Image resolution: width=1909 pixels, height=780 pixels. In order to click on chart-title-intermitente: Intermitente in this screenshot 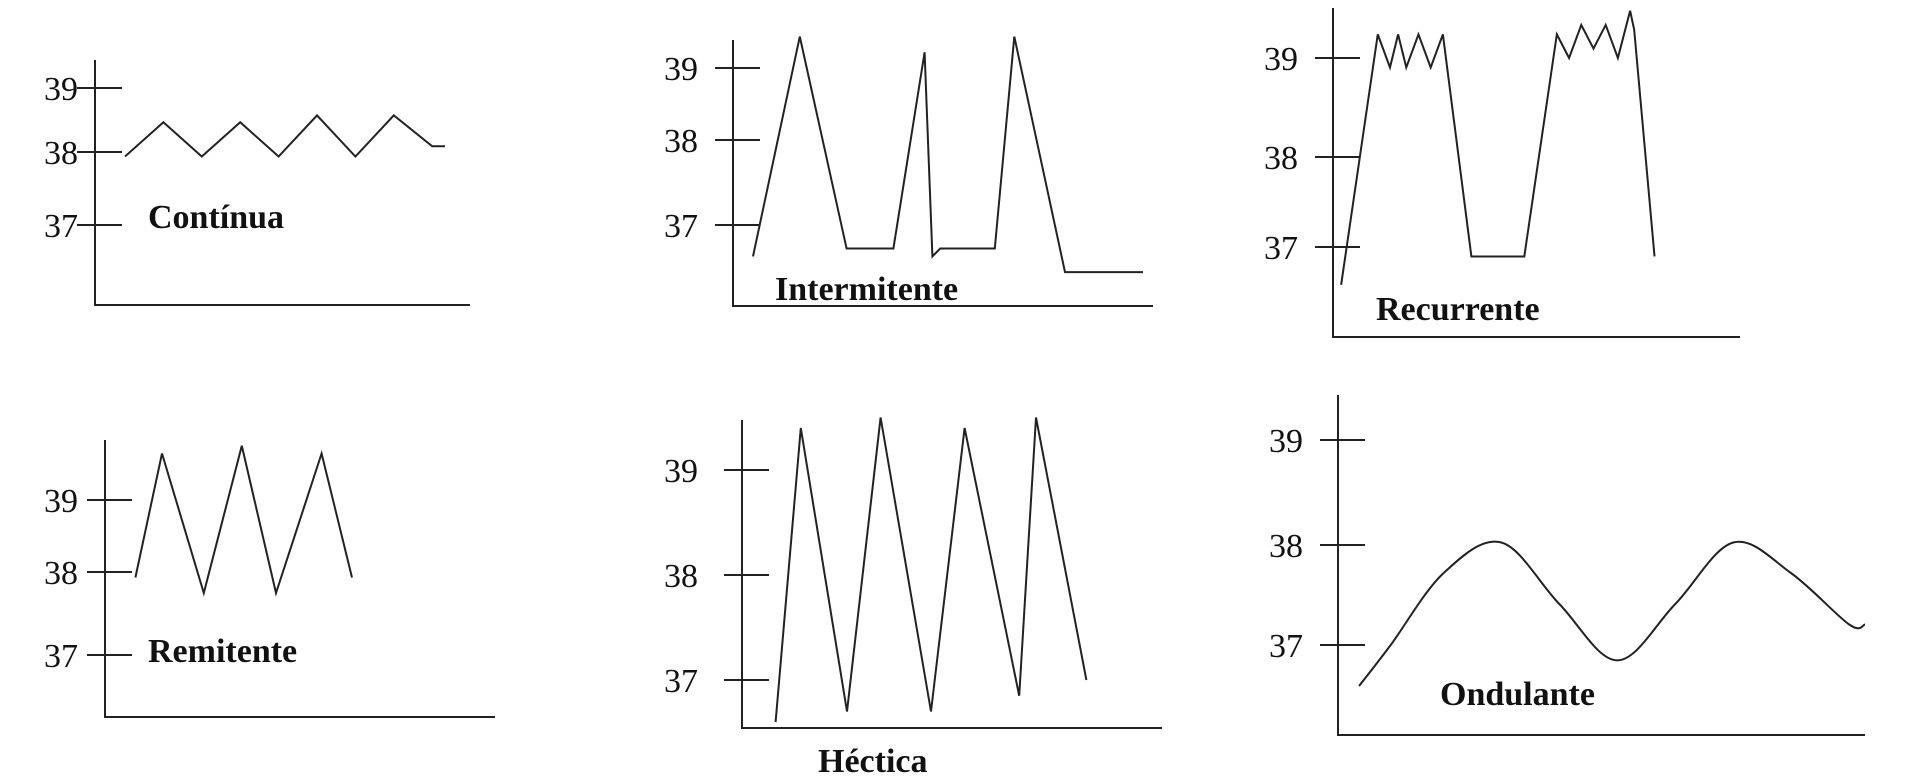, I will do `click(866, 289)`.